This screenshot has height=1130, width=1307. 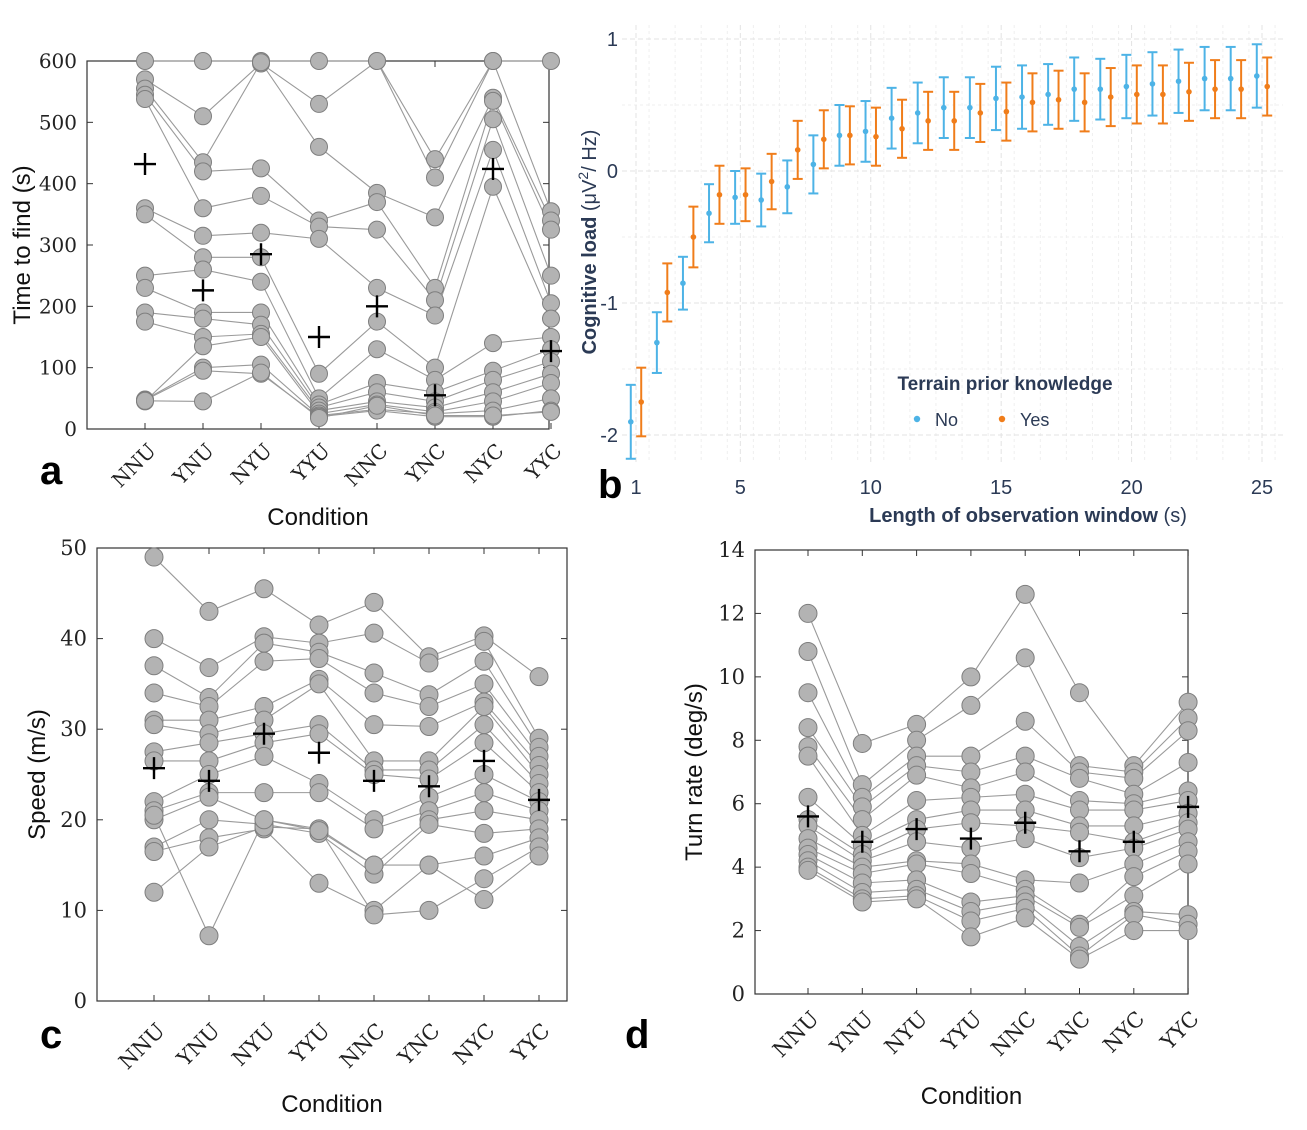 What do you see at coordinates (73, 910) in the screenshot?
I see `y-tick-label: 10` at bounding box center [73, 910].